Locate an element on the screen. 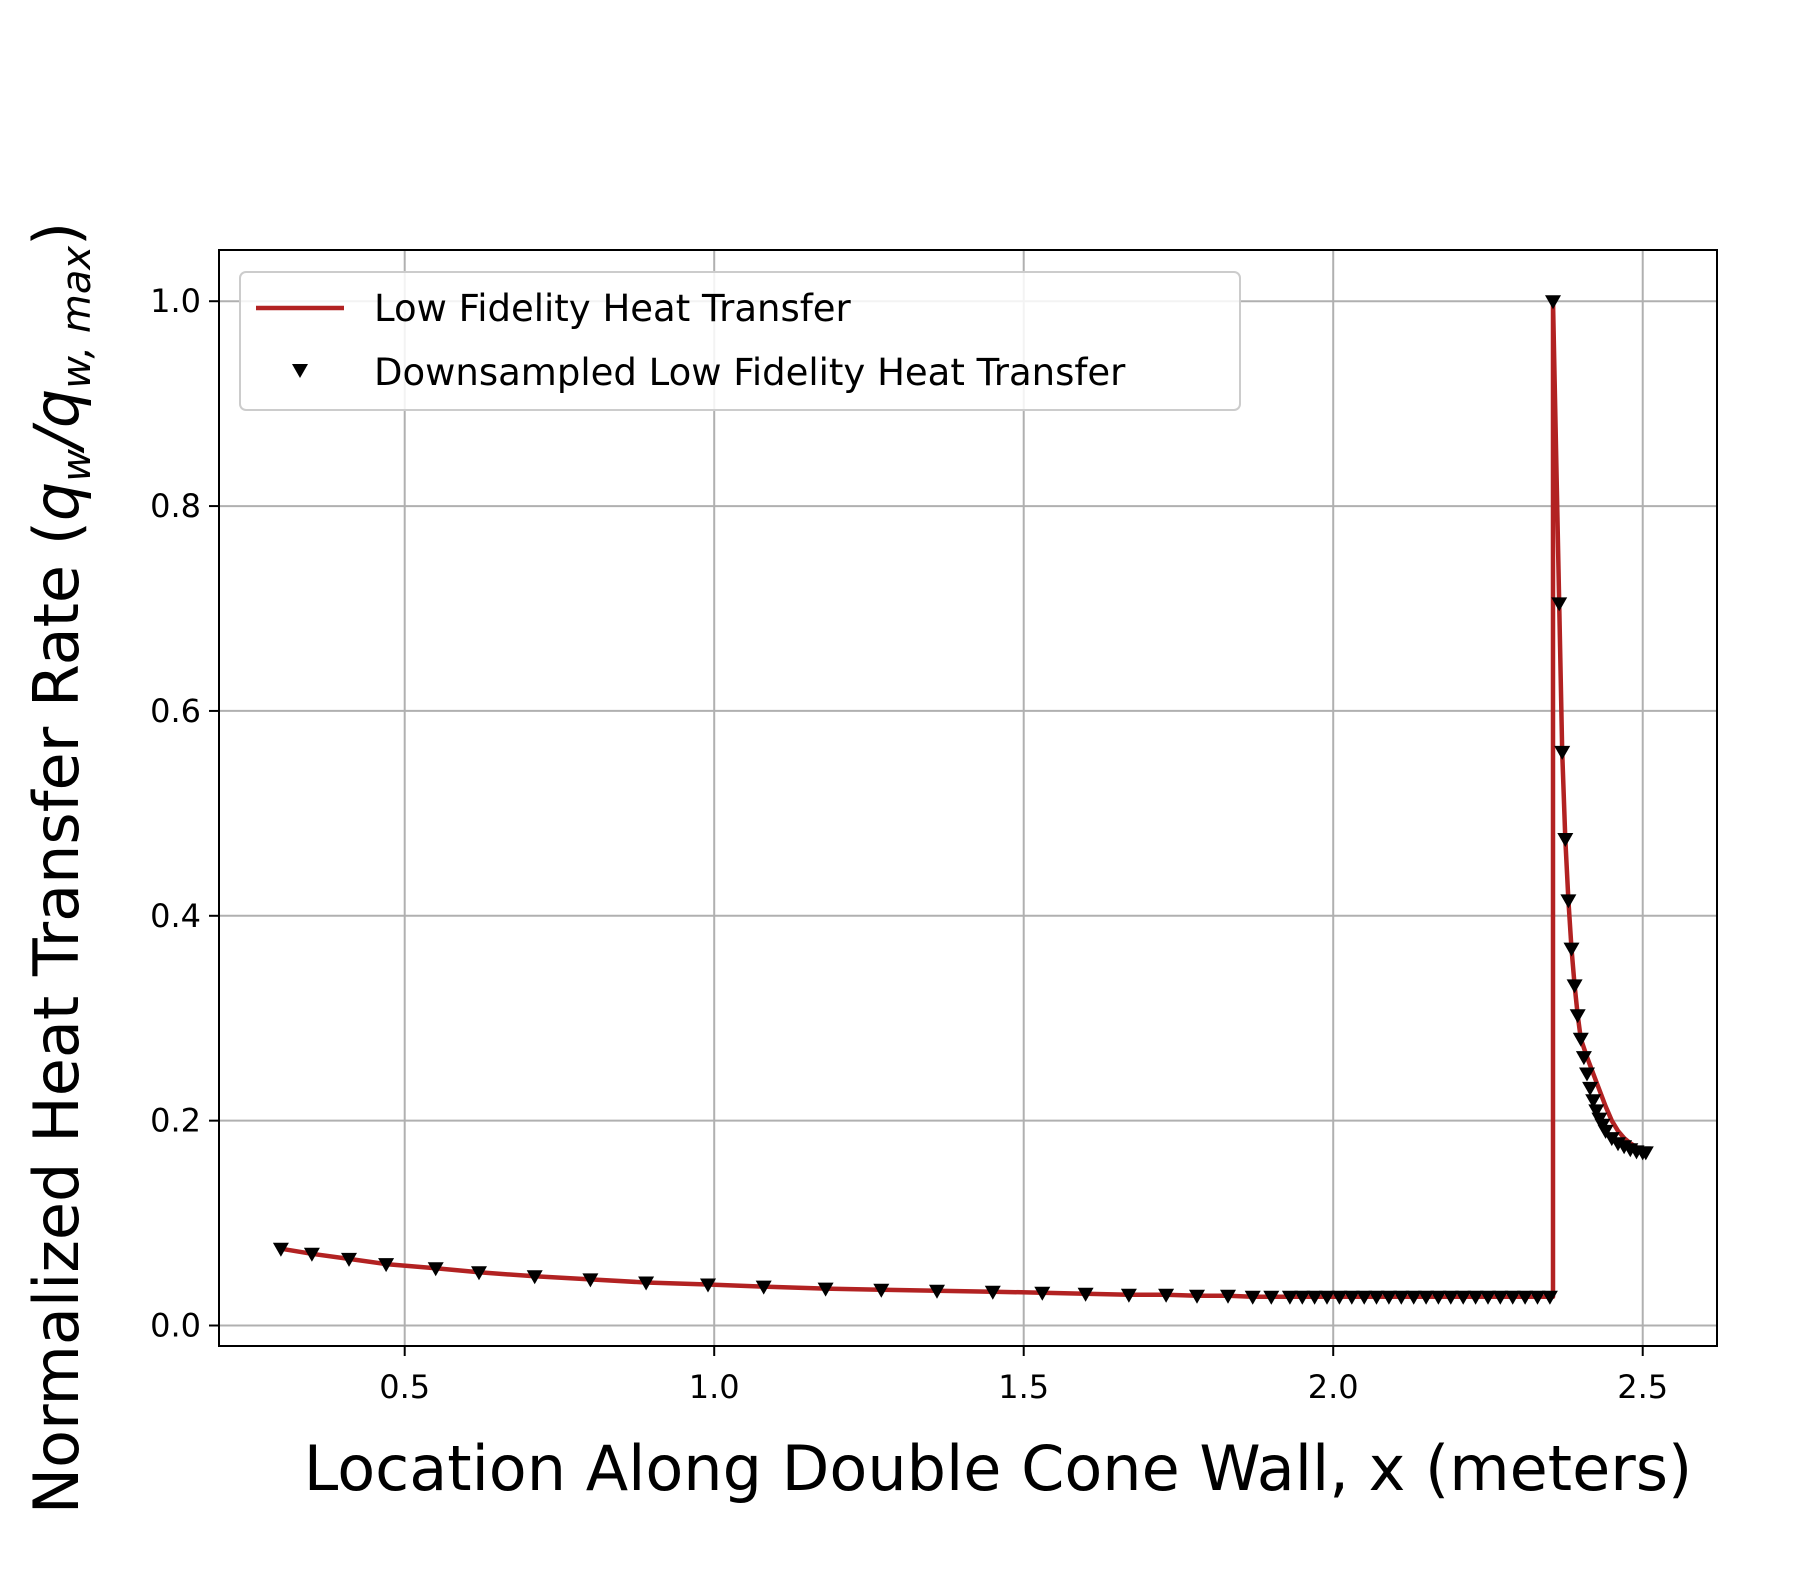  y-axis-title-w-subscript: w is located at coordinates (77, 465).